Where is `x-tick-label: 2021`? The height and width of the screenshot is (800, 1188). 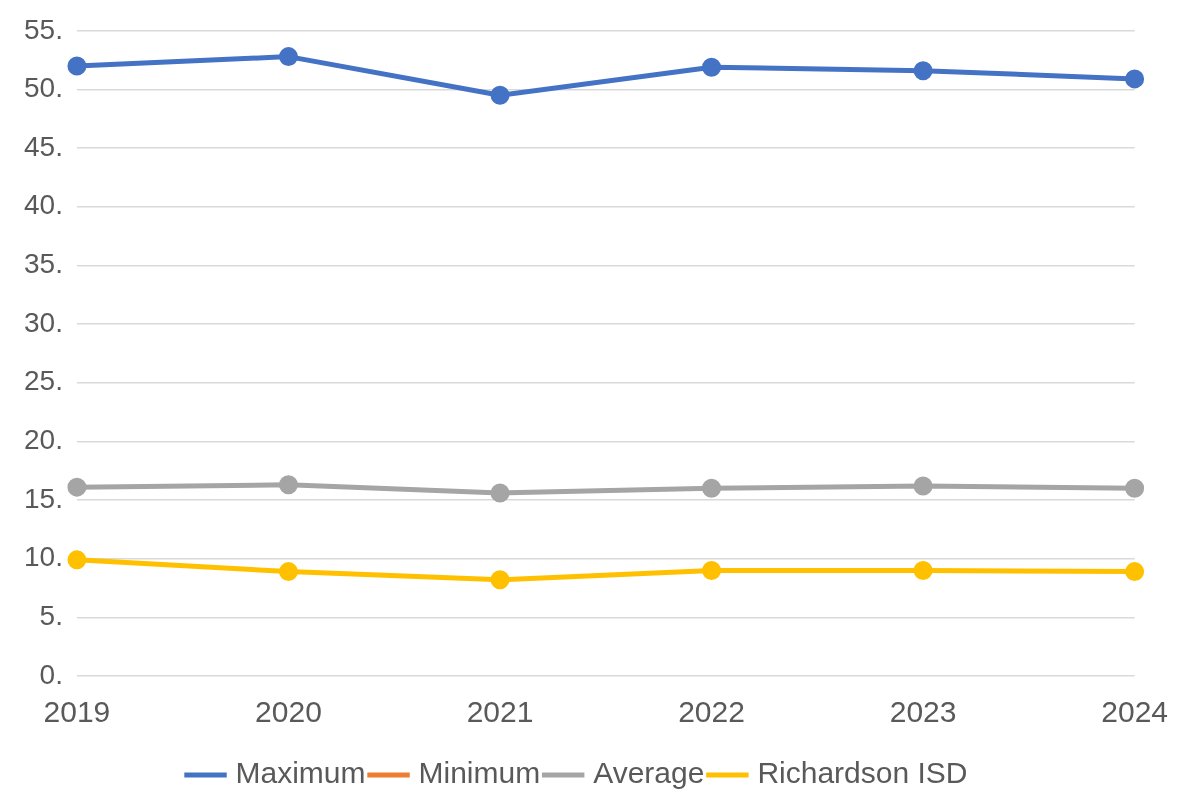 x-tick-label: 2021 is located at coordinates (500, 712).